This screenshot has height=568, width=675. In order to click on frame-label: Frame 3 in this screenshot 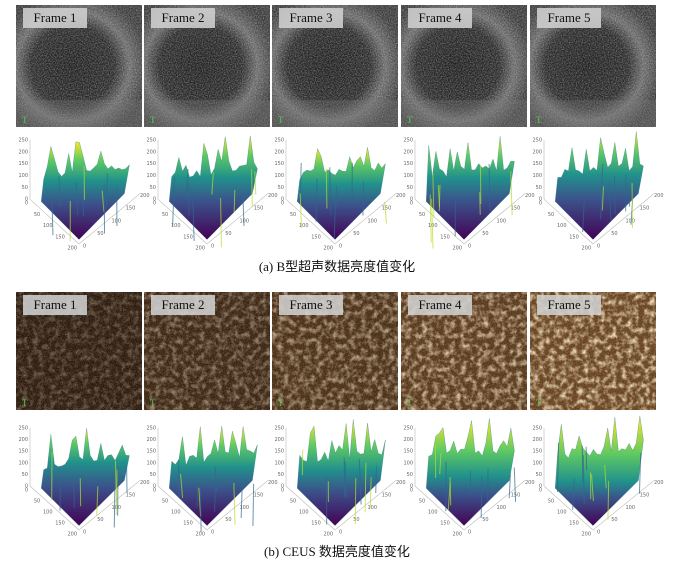, I will do `click(311, 17)`.